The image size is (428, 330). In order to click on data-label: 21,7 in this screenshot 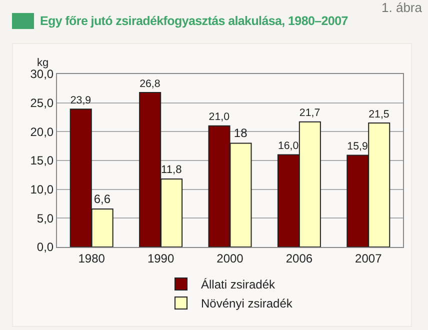, I will do `click(309, 113)`.